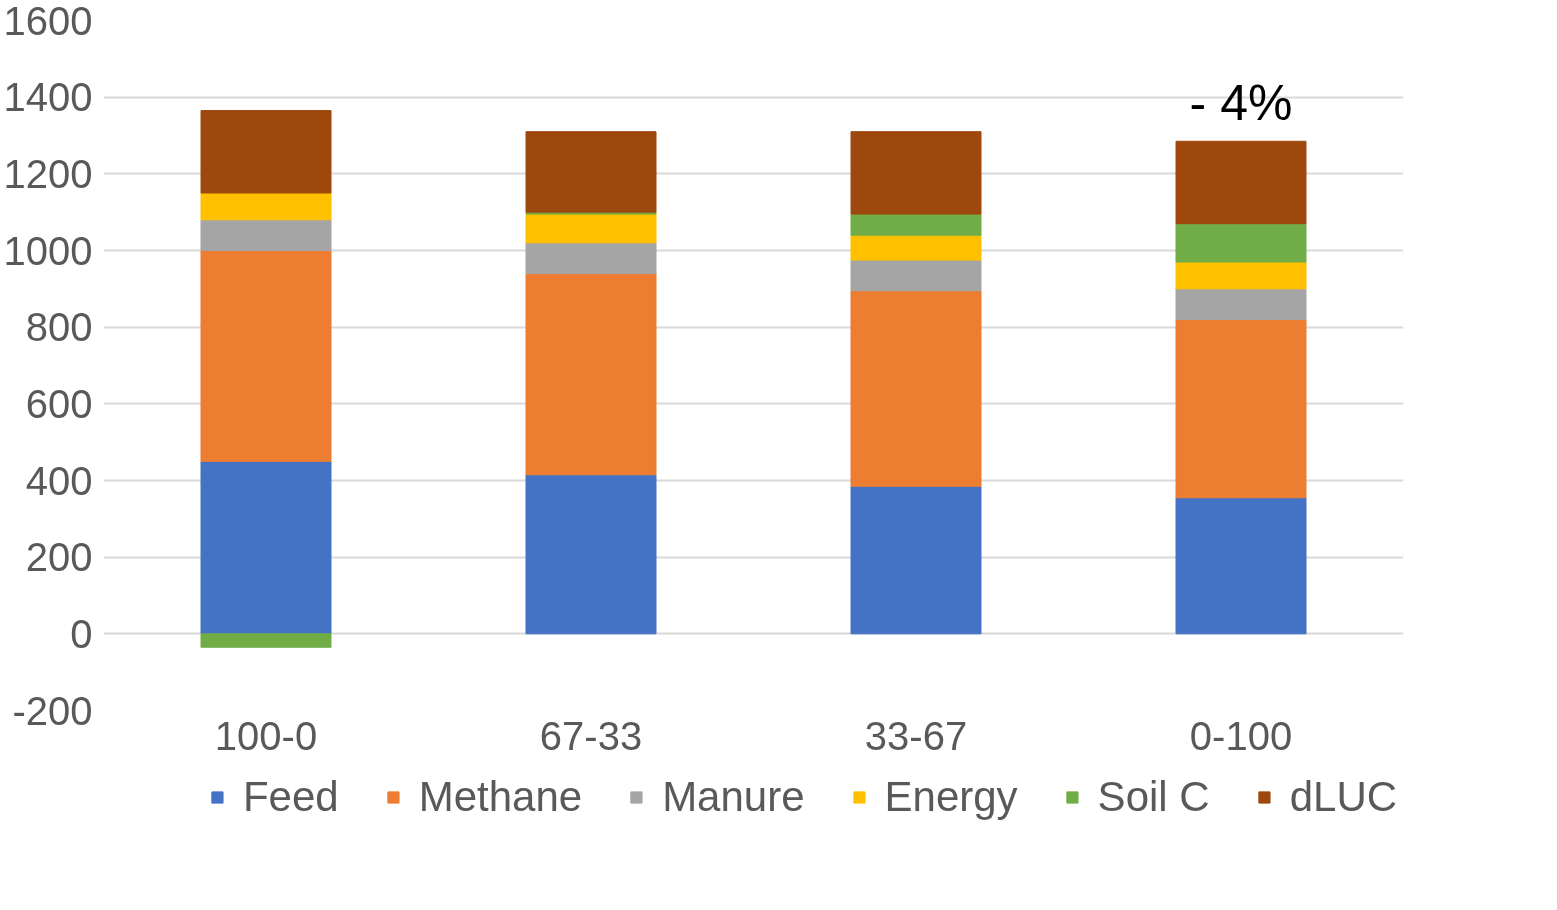 The image size is (1557, 910). I want to click on legend-label: dLUC, so click(1343, 797).